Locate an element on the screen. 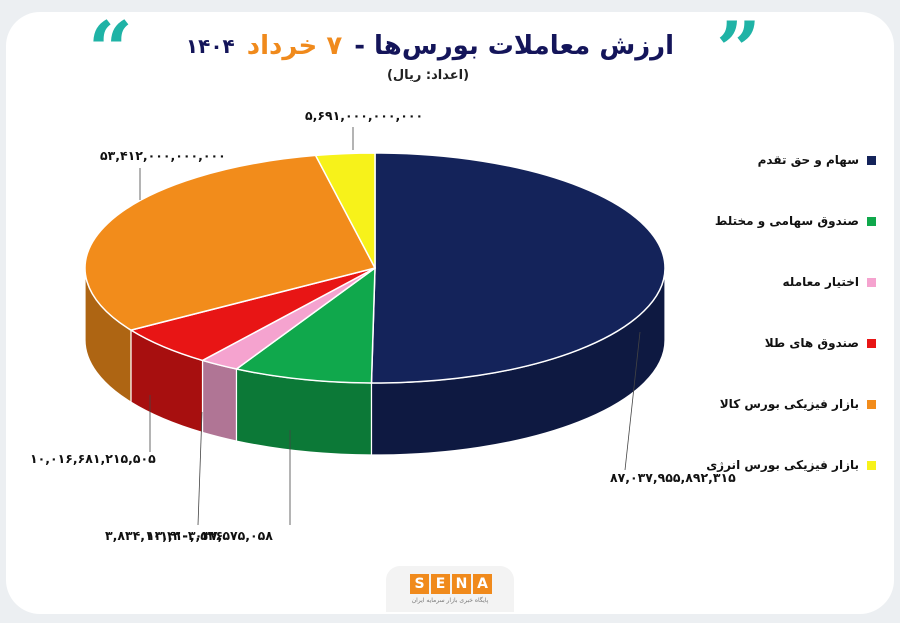 The width and height of the screenshot is (900, 623). legend-item: صندوق سهامی و مختلط is located at coordinates (795, 221).